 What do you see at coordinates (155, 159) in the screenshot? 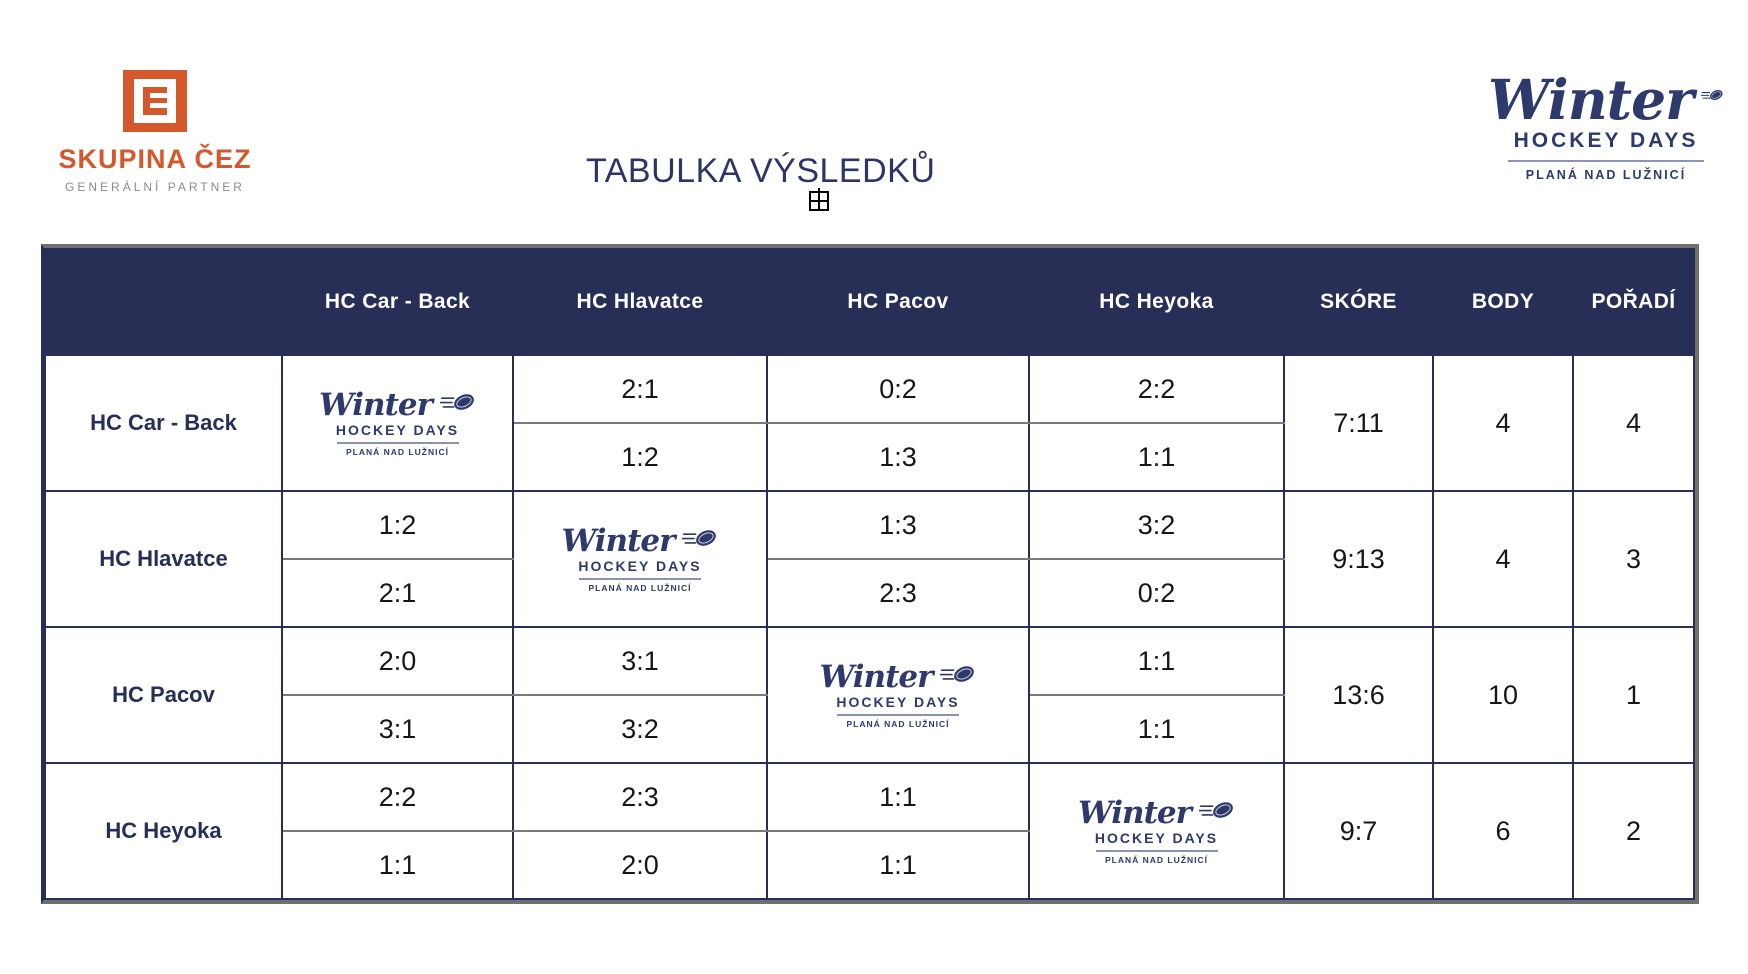
I see `sponsor-name: SKUPINA ČEZ` at bounding box center [155, 159].